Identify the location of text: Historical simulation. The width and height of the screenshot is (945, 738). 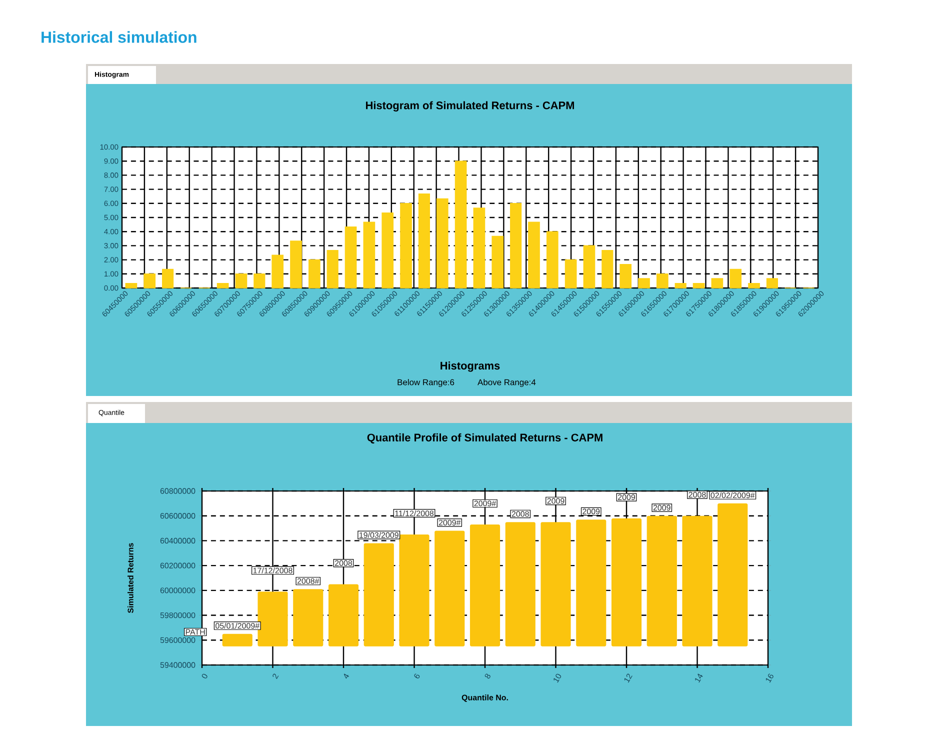
(119, 37).